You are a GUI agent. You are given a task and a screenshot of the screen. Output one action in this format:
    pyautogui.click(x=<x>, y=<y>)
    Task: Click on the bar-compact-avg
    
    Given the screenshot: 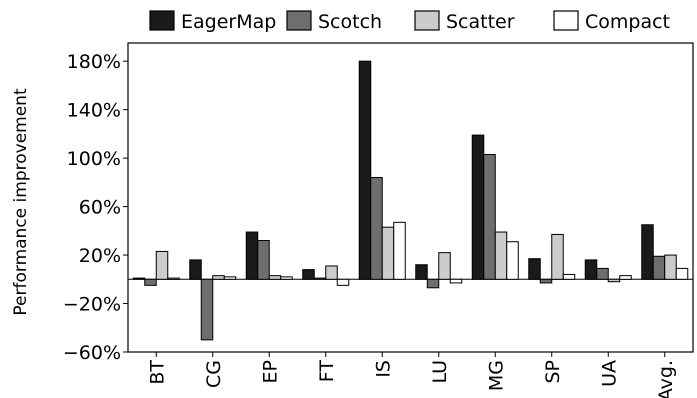 What is the action you would take?
    pyautogui.click(x=682, y=273)
    